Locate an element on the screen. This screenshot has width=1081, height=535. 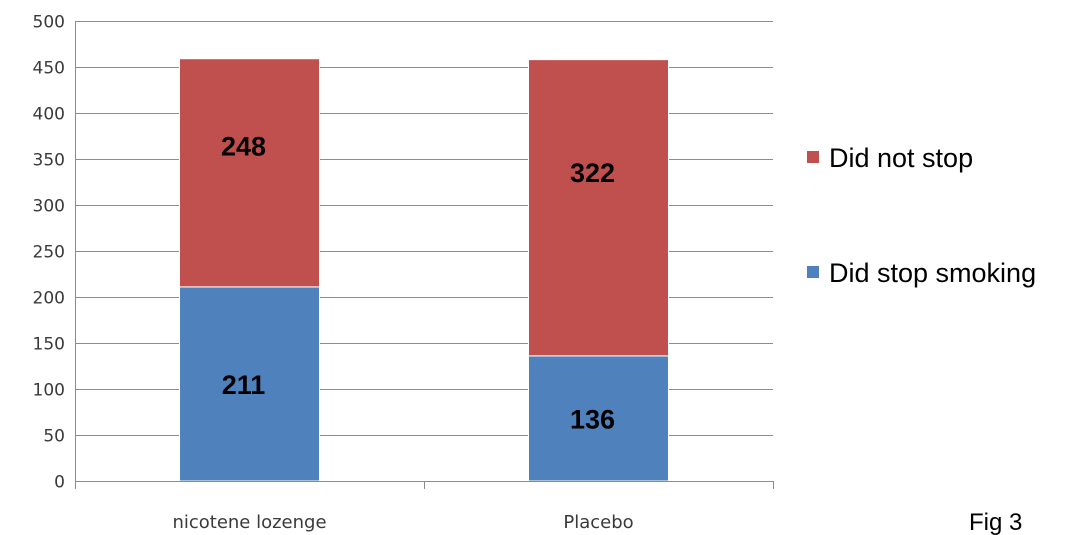
x-category-labels: nicotene lozenge Placebo is located at coordinates (402, 522).